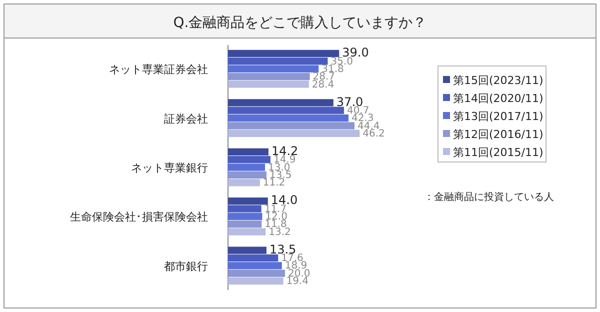  I want to click on y-tick-label: 証券会社, so click(186, 119).